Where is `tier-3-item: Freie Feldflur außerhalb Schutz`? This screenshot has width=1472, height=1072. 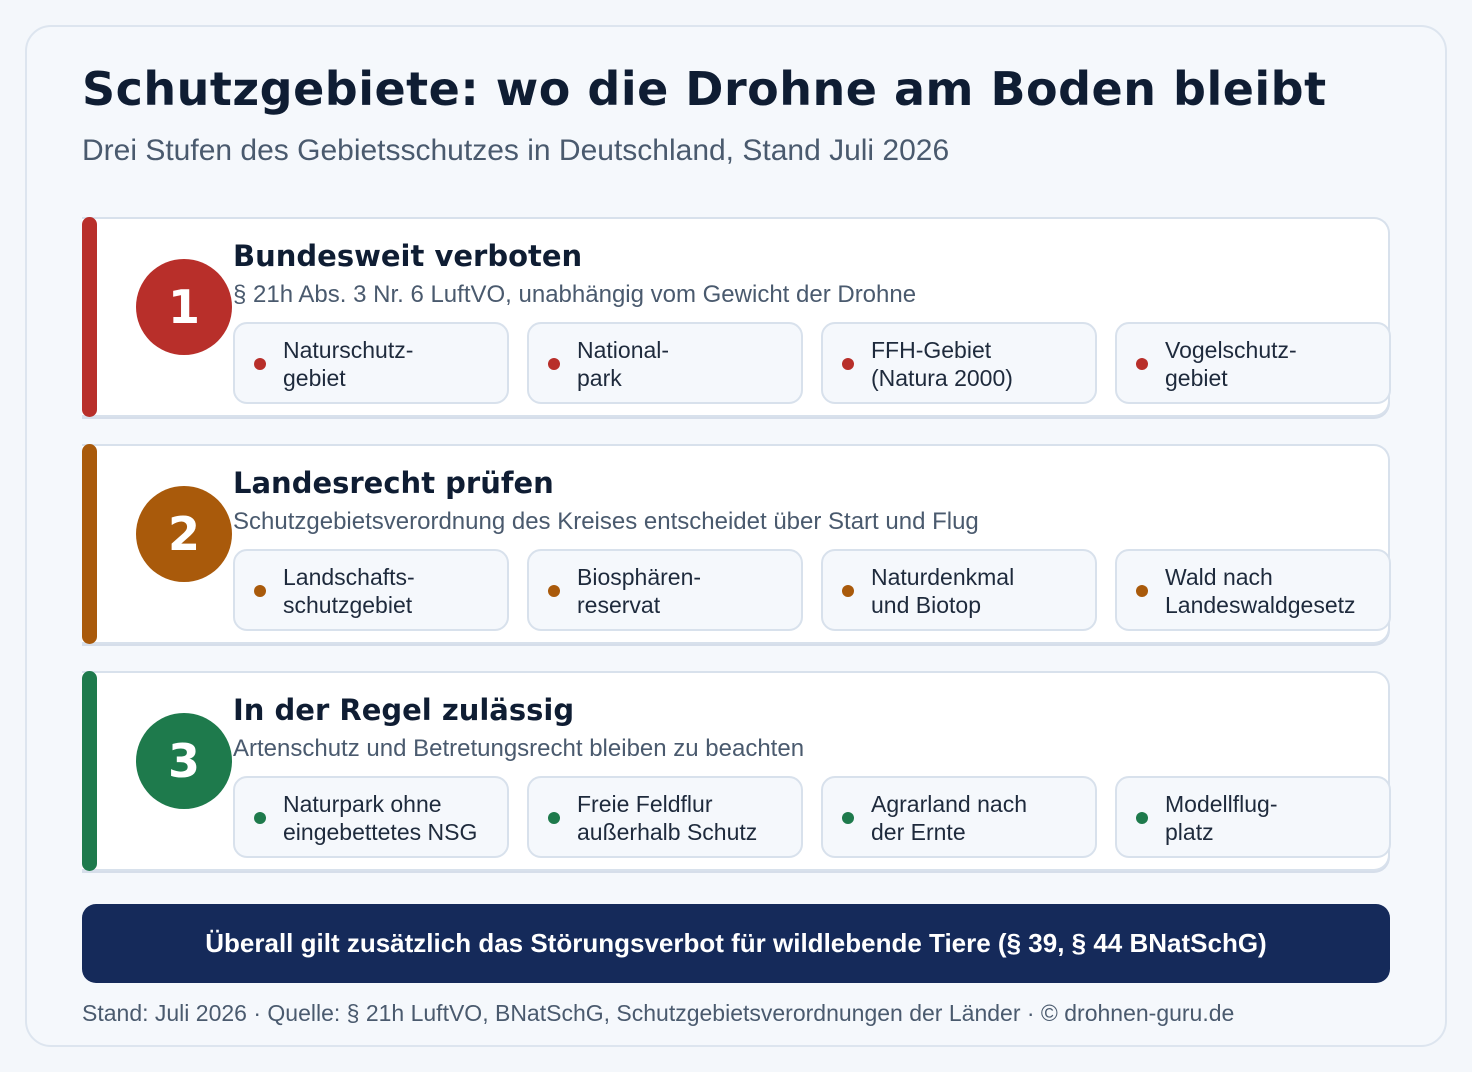
tier-3-item: Freie Feldflur außerhalb Schutz is located at coordinates (665, 817).